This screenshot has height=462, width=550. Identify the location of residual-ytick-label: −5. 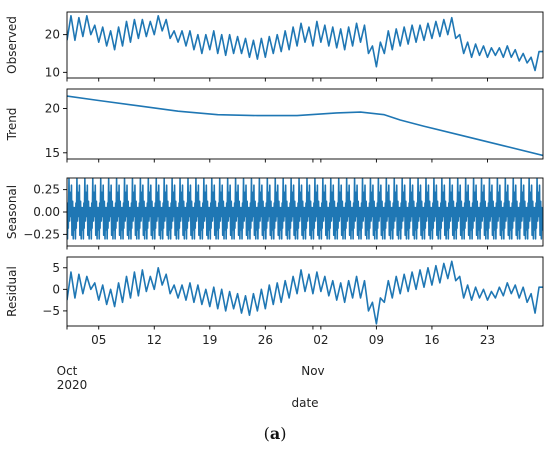
(51, 311).